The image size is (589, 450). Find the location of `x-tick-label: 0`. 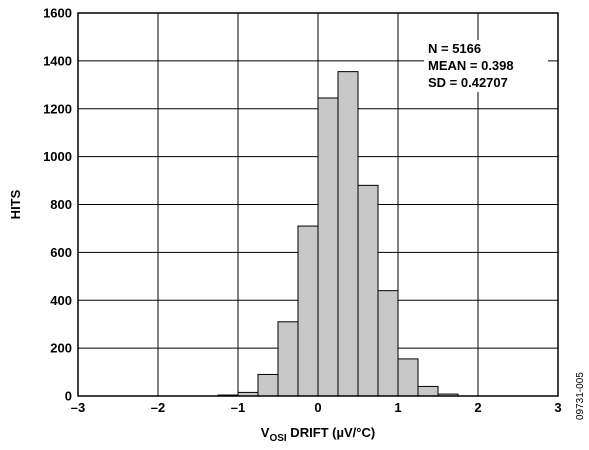

x-tick-label: 0 is located at coordinates (317, 407).